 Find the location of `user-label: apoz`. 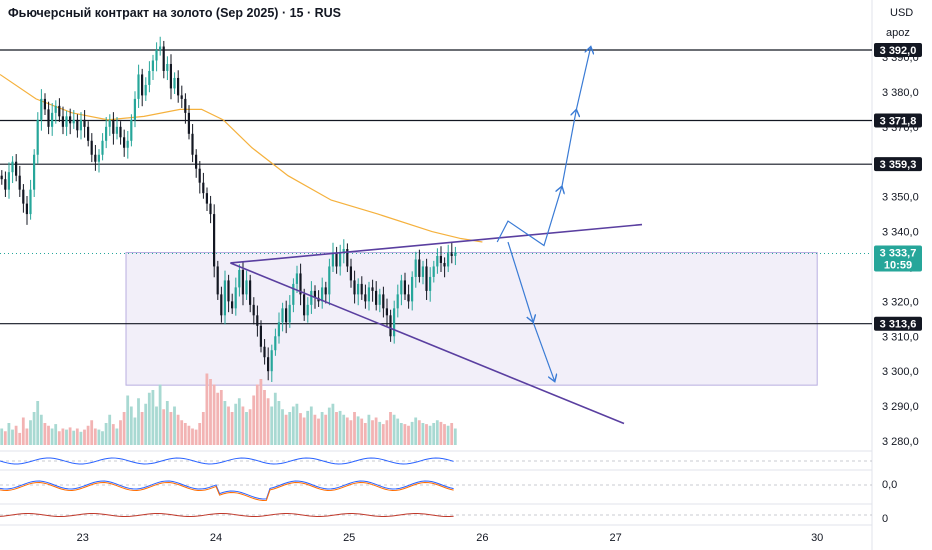

user-label: apoz is located at coordinates (898, 33).